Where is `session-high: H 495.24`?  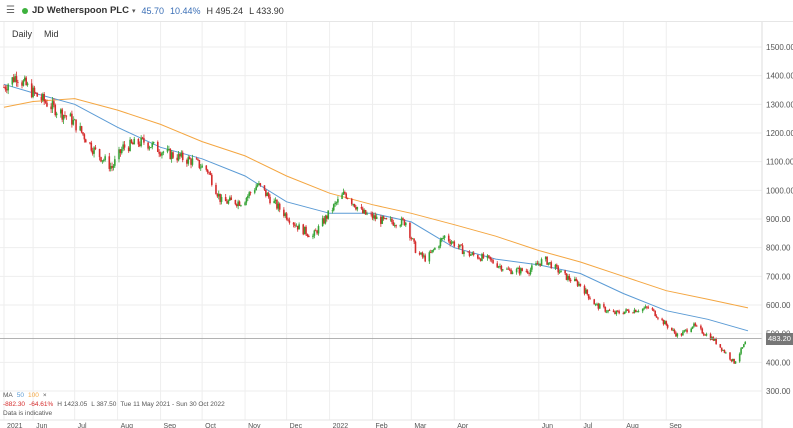
session-high: H 495.24 is located at coordinates (225, 10).